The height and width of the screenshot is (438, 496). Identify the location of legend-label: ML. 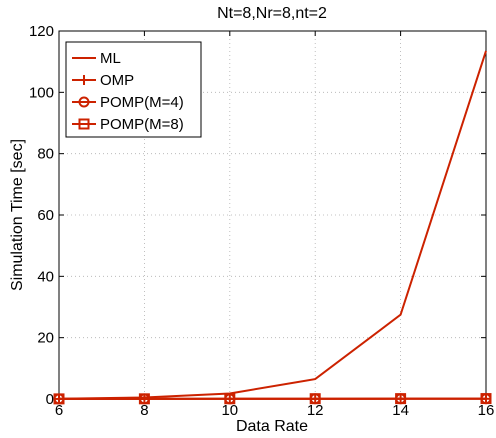
(110, 58).